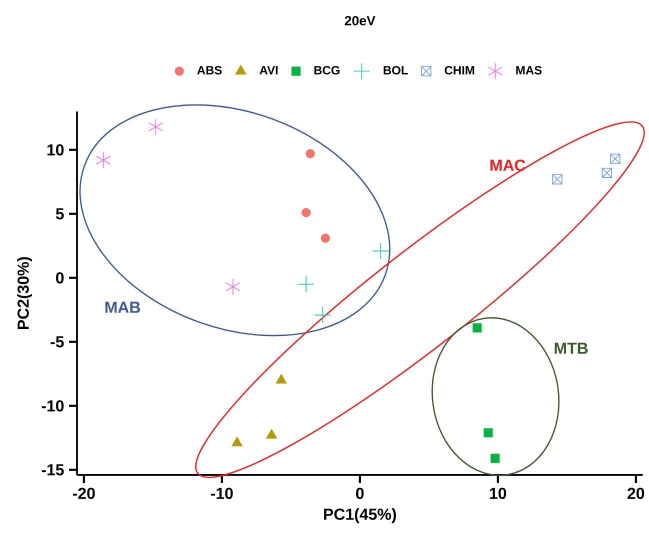 Image resolution: width=649 pixels, height=548 pixels. I want to click on x-tick-label: 0, so click(360, 494).